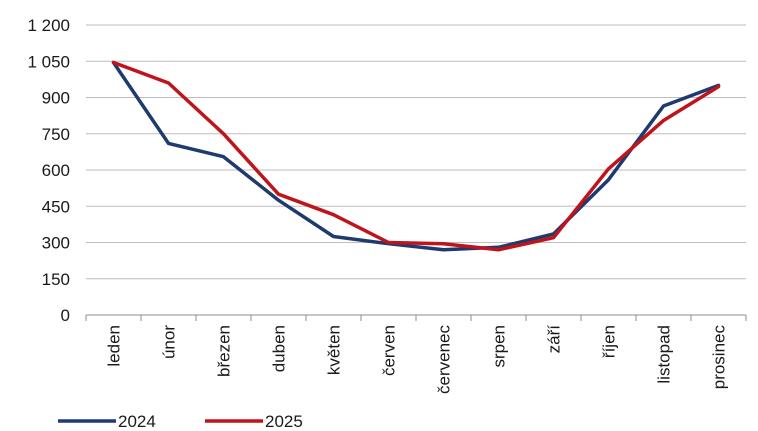 This screenshot has height=431, width=758. What do you see at coordinates (224, 351) in the screenshot?
I see `x-tick-label: březen` at bounding box center [224, 351].